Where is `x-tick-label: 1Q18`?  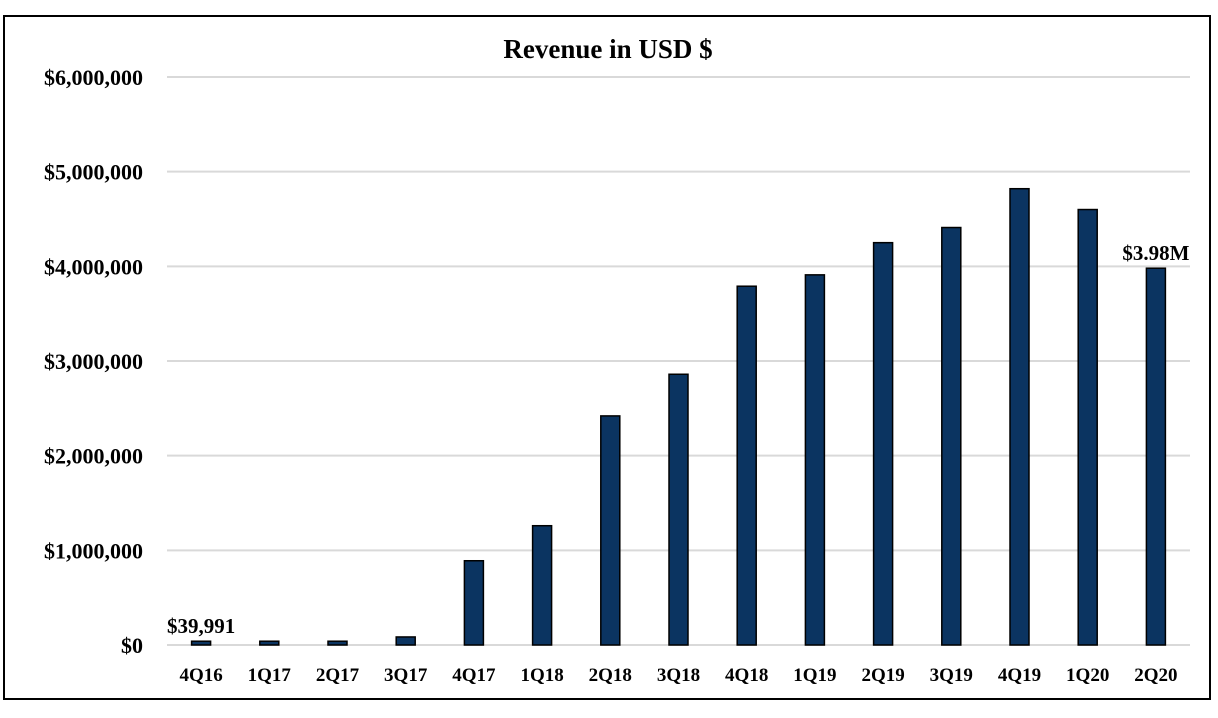 x-tick-label: 1Q18 is located at coordinates (541, 675).